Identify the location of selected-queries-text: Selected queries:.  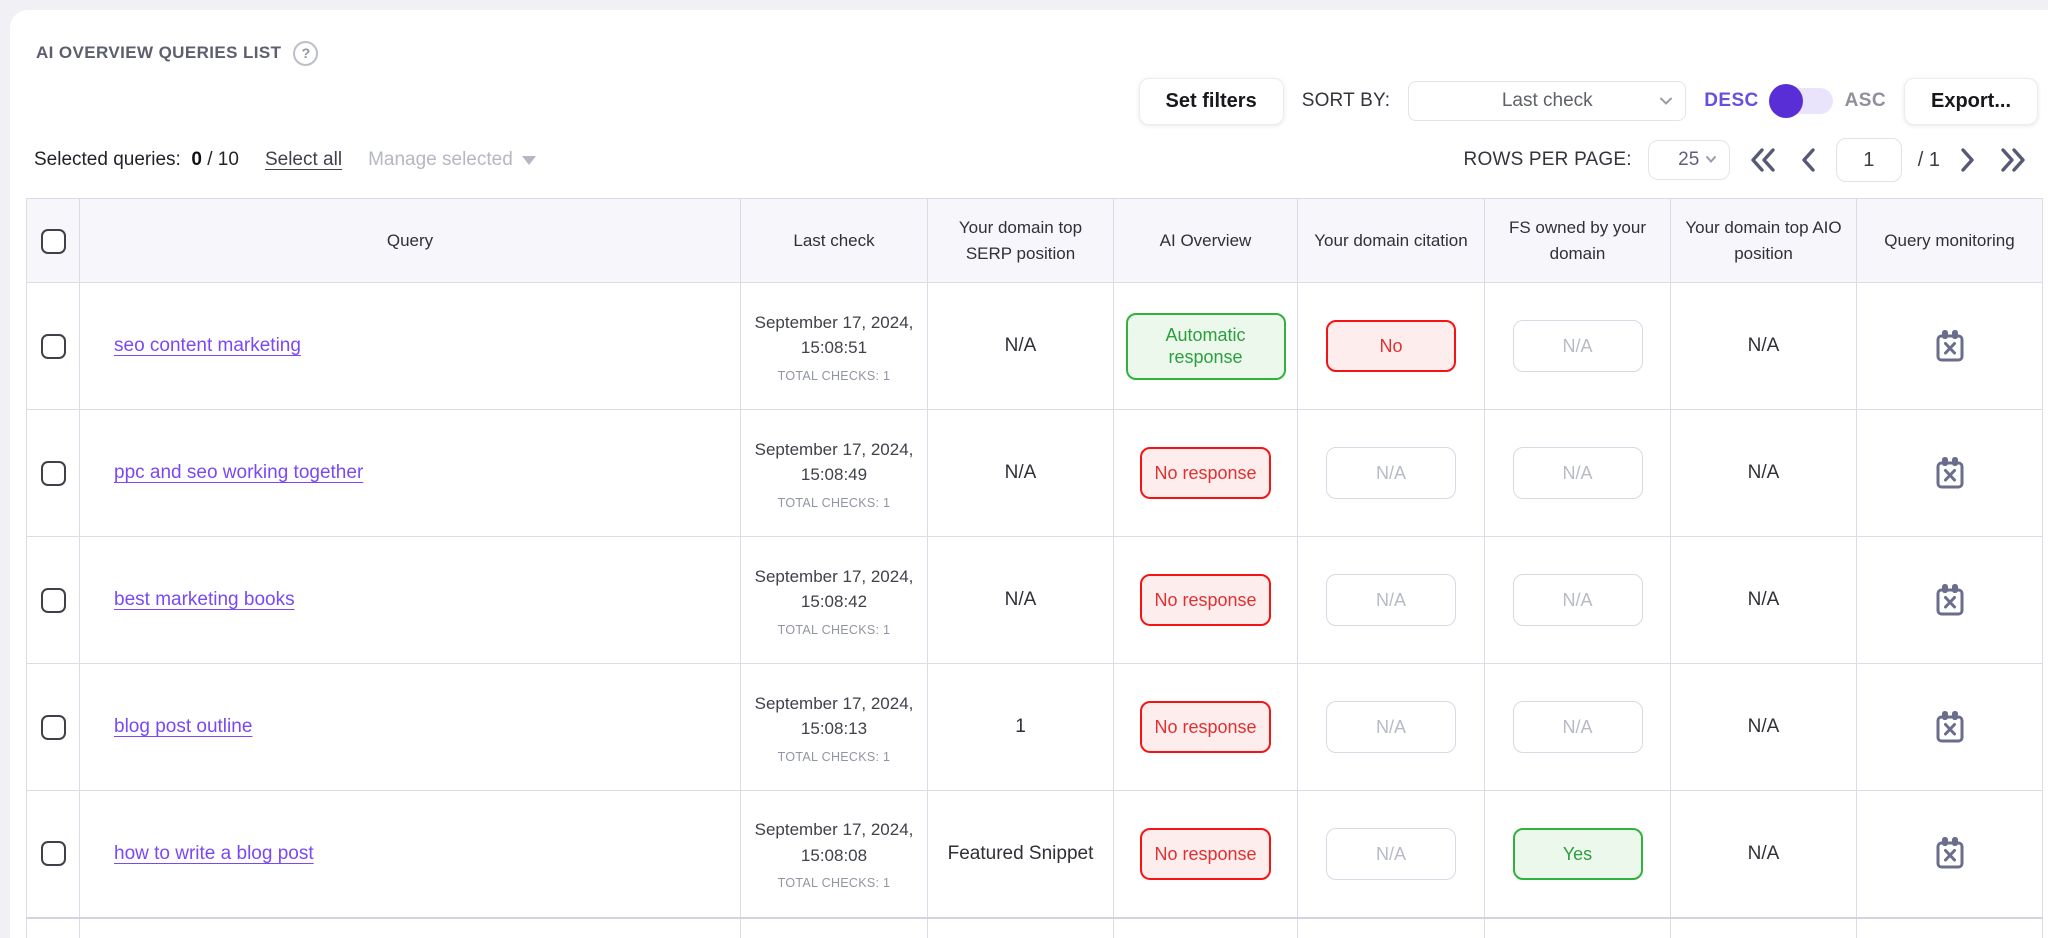
(107, 159).